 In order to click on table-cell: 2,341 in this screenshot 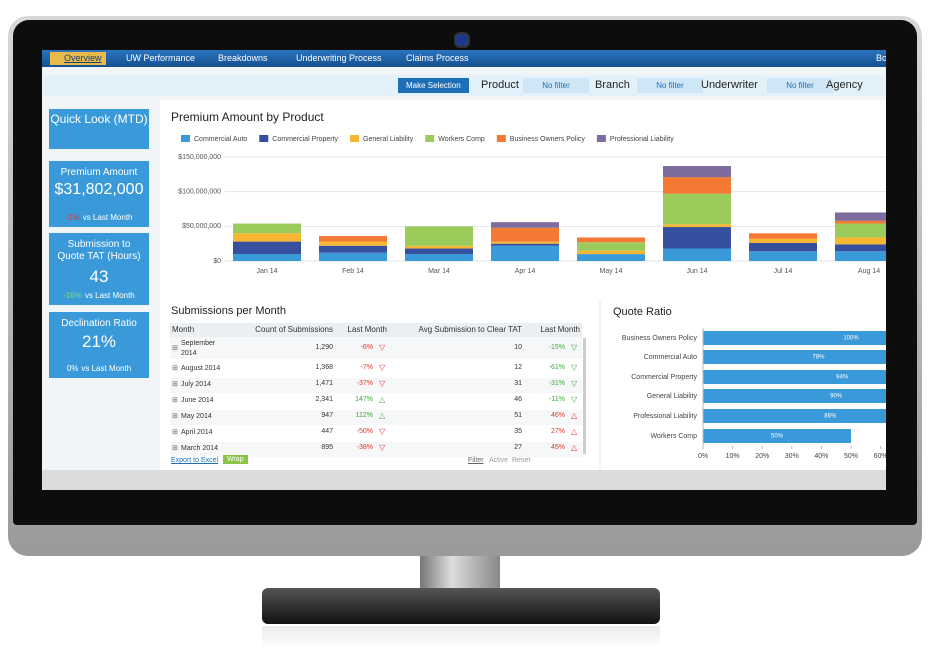, I will do `click(324, 399)`.